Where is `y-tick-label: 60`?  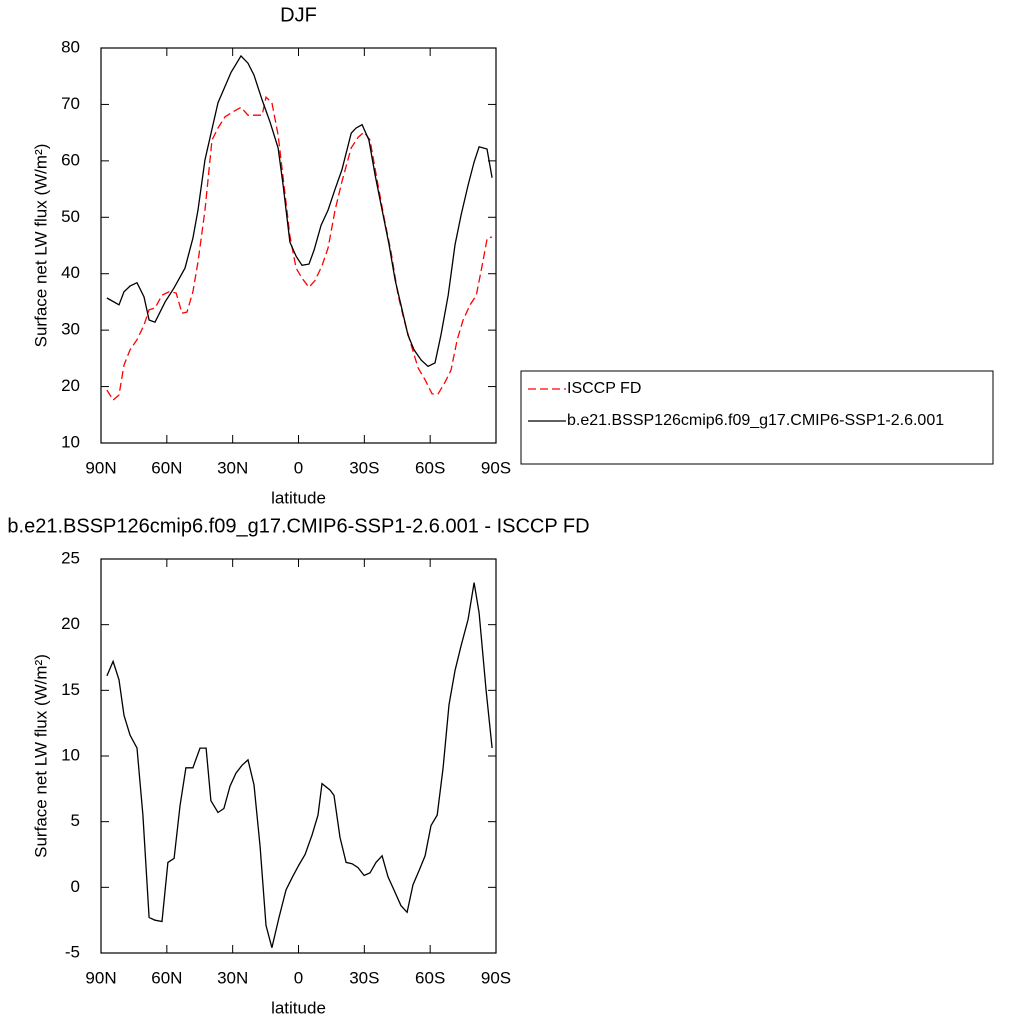 y-tick-label: 60 is located at coordinates (70, 159).